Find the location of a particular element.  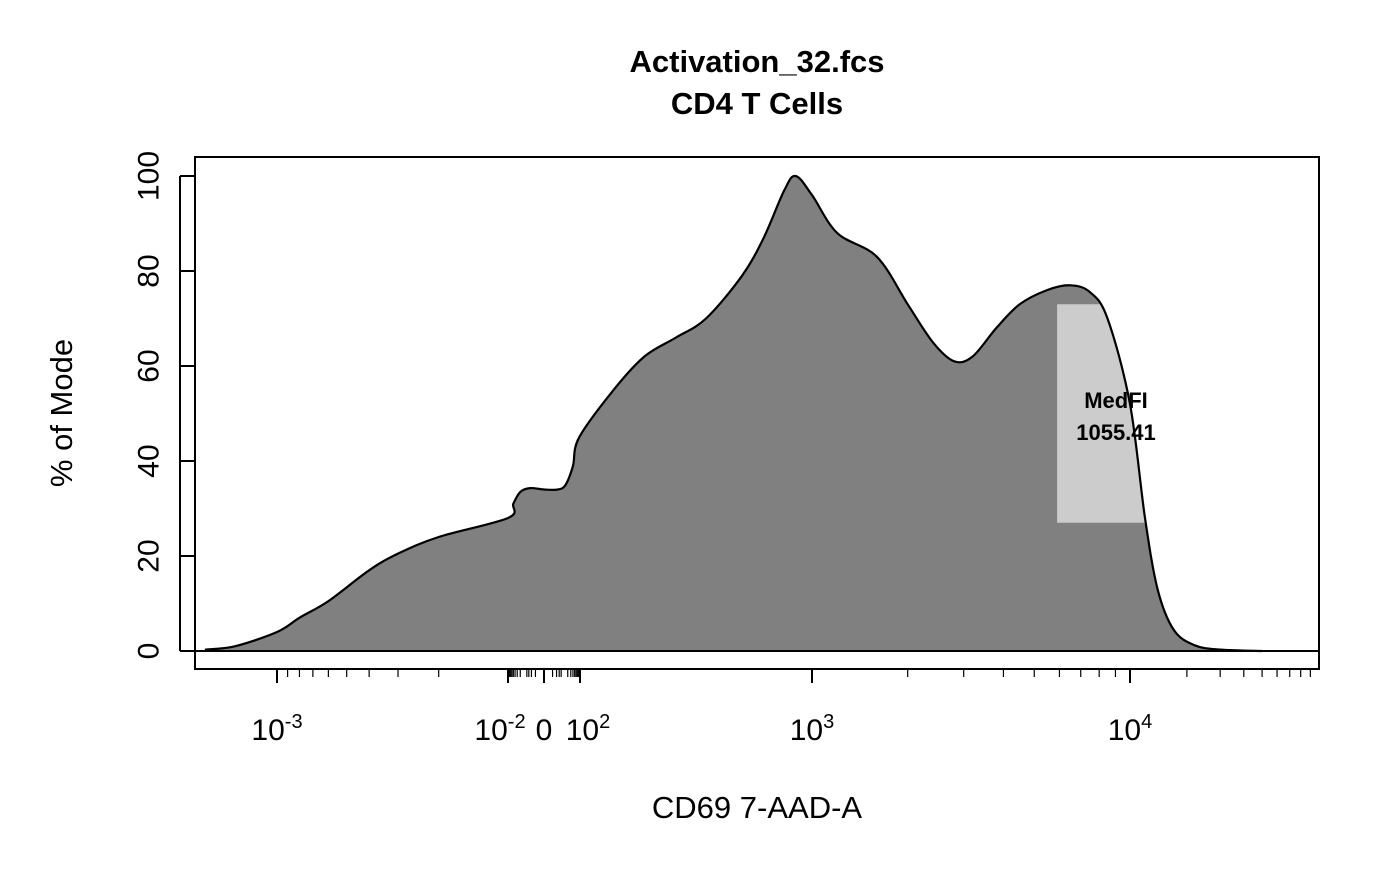

y-tick-label: 40 is located at coordinates (149, 460).